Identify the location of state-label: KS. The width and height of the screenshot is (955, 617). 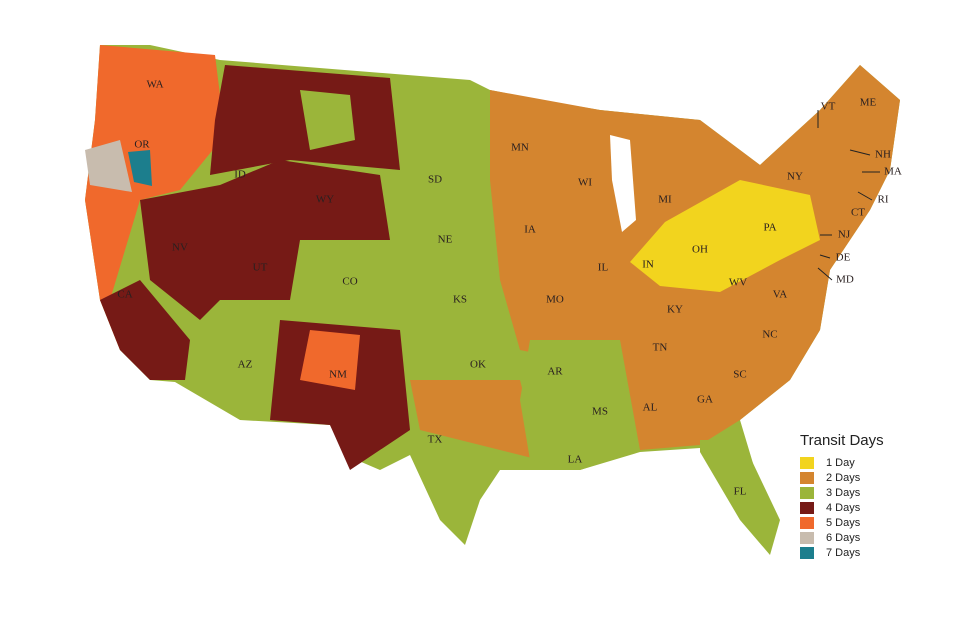
(460, 300).